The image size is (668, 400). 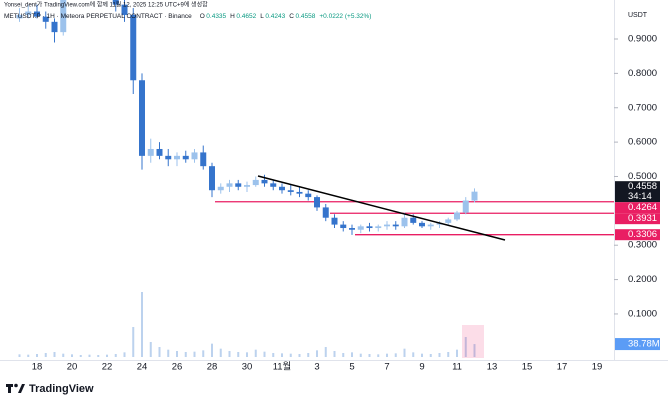 I want to click on x-tick-label: 24, so click(x=142, y=367).